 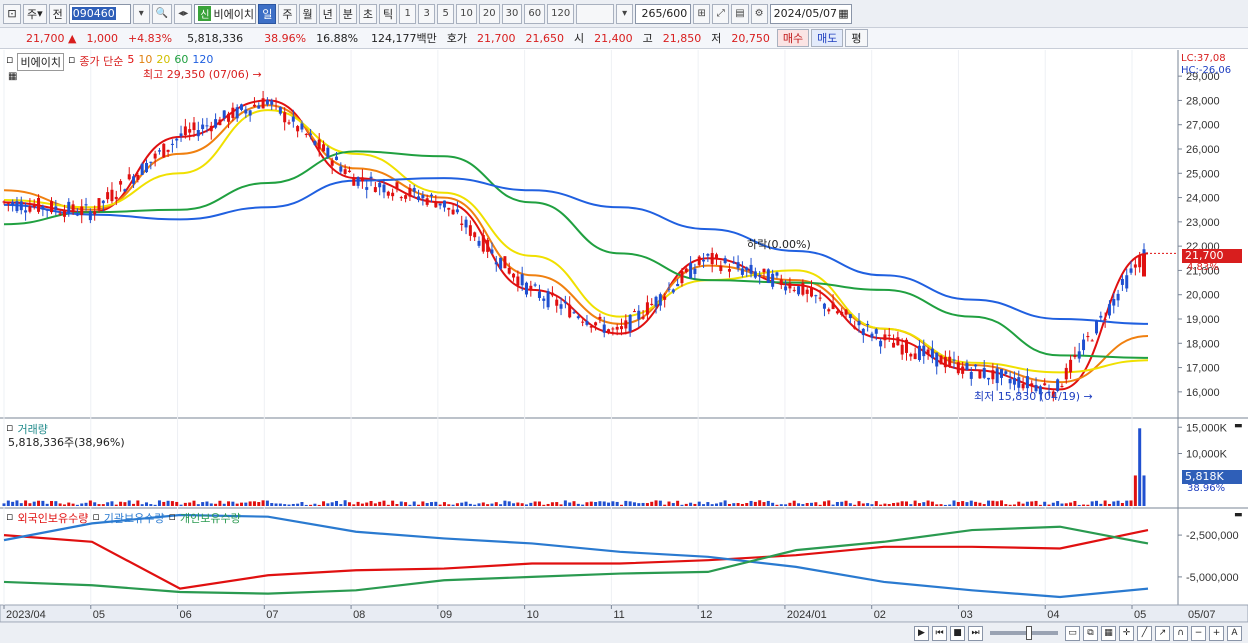 I want to click on zoom-out-icon: −, so click(x=1198, y=633).